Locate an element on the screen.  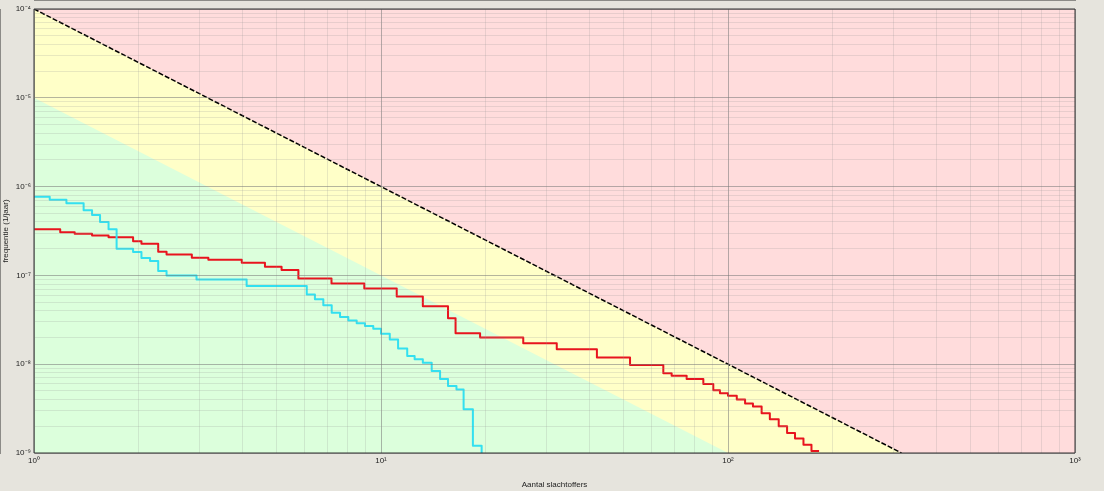
y-tick-label: 10⁻⁹ is located at coordinates (23, 453).